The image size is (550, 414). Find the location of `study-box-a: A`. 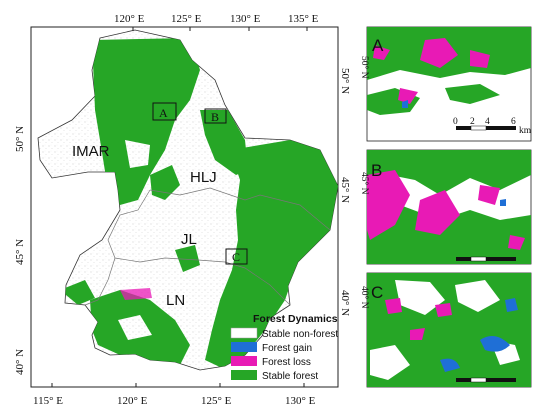

study-box-a: A is located at coordinates (164, 111).